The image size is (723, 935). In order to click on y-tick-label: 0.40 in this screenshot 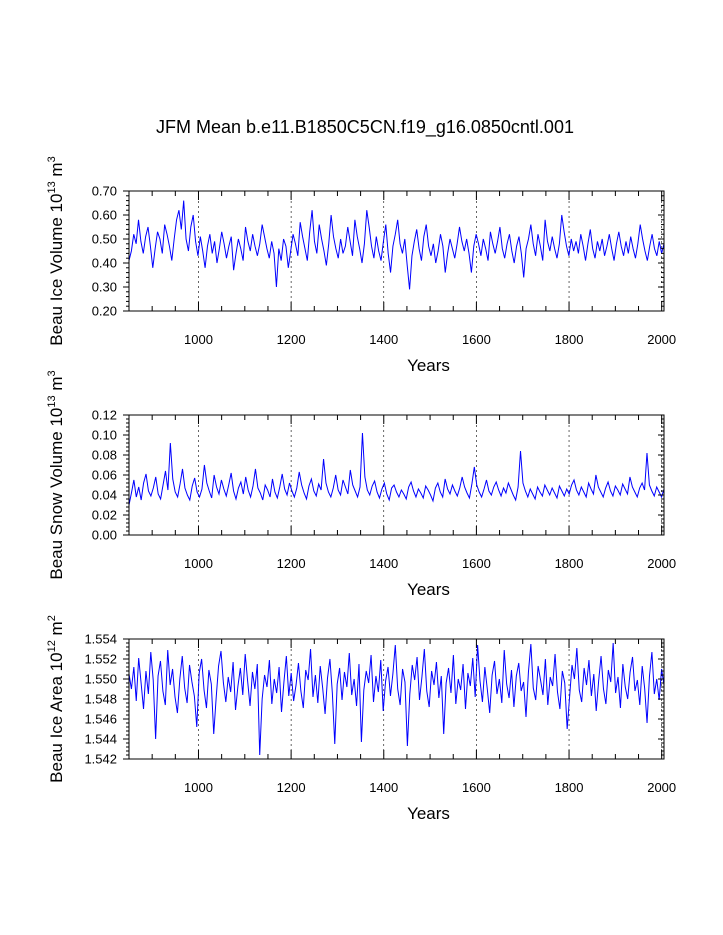, I will do `click(104, 263)`.